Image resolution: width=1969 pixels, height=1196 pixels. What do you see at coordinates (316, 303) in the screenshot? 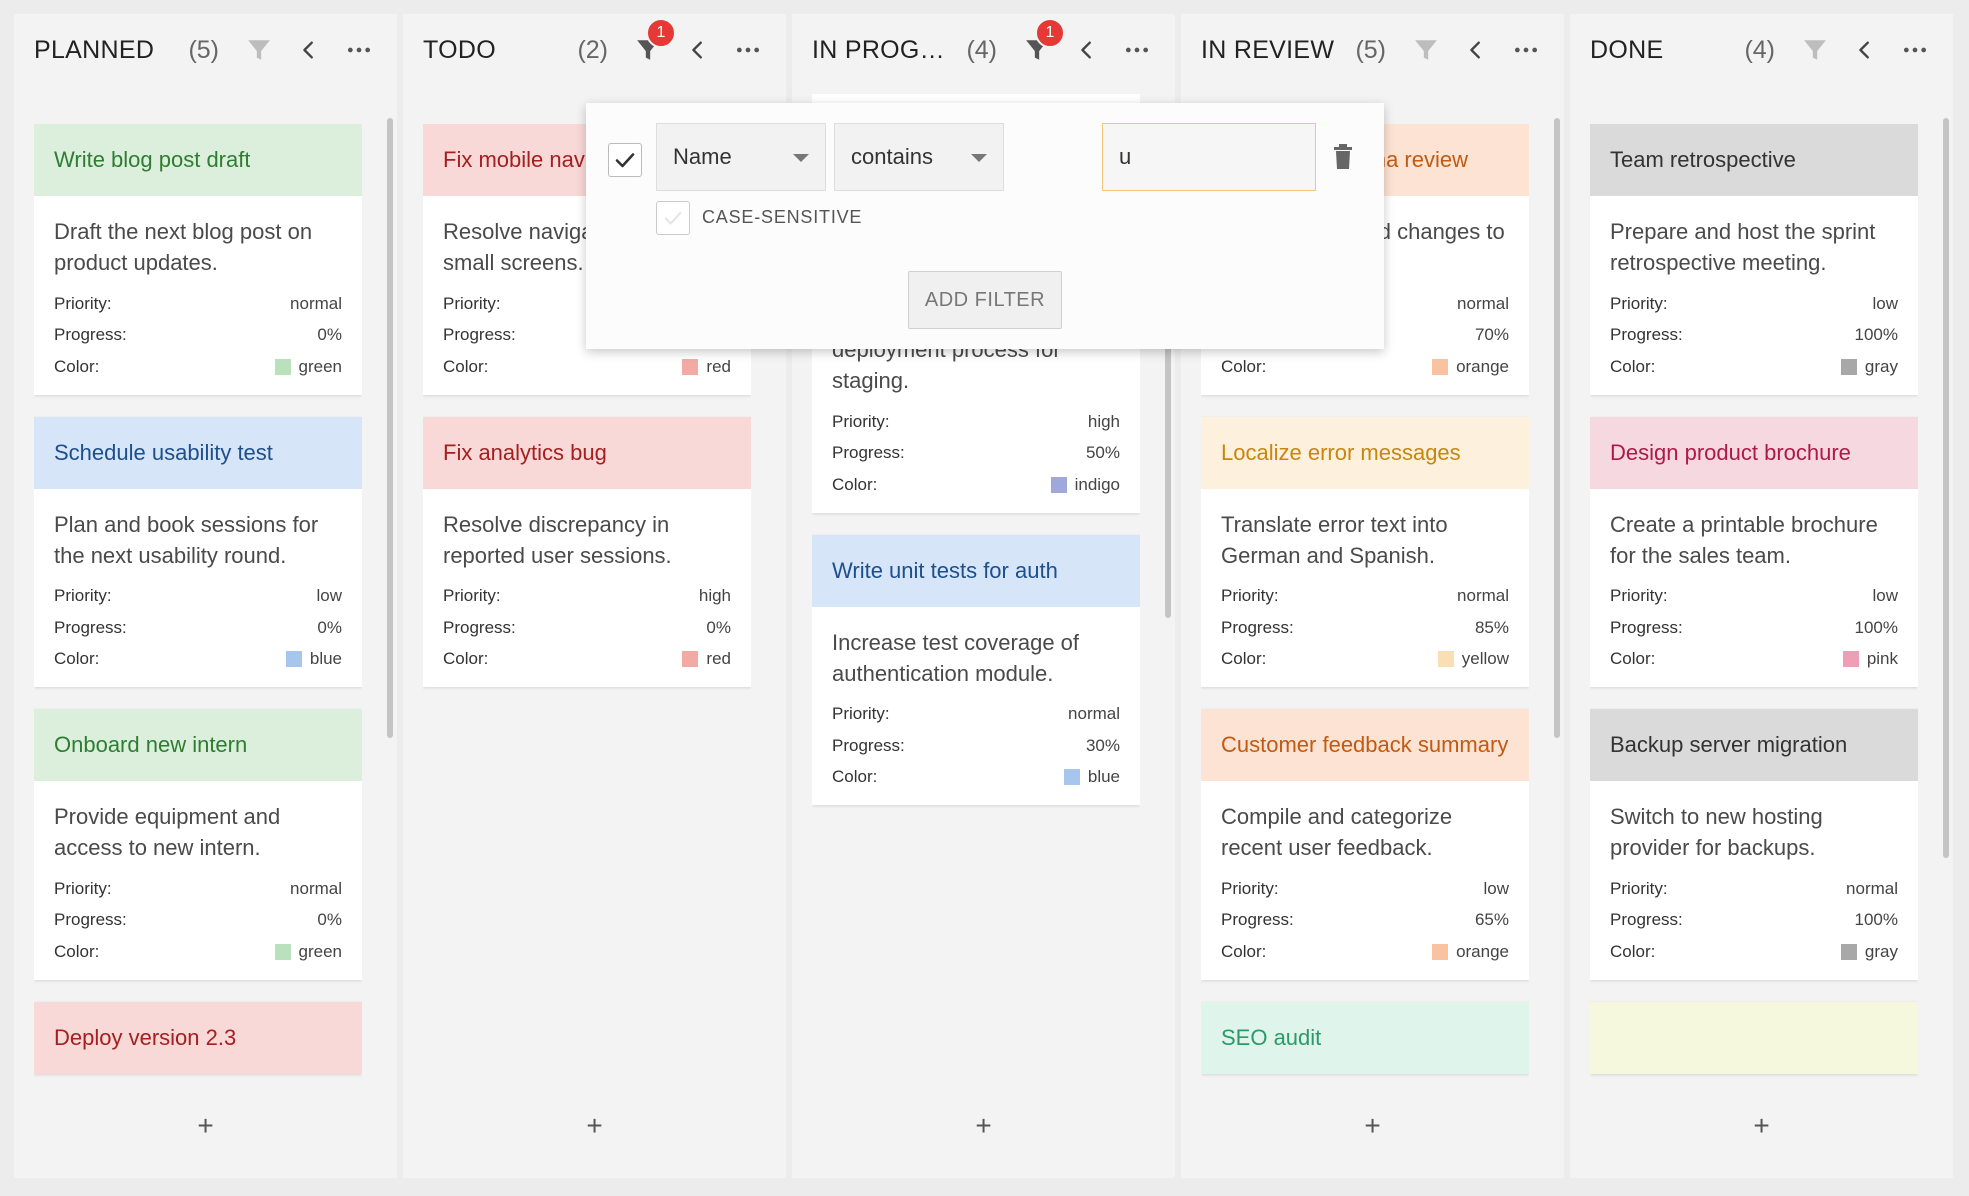
I see `property-value-text: normal` at bounding box center [316, 303].